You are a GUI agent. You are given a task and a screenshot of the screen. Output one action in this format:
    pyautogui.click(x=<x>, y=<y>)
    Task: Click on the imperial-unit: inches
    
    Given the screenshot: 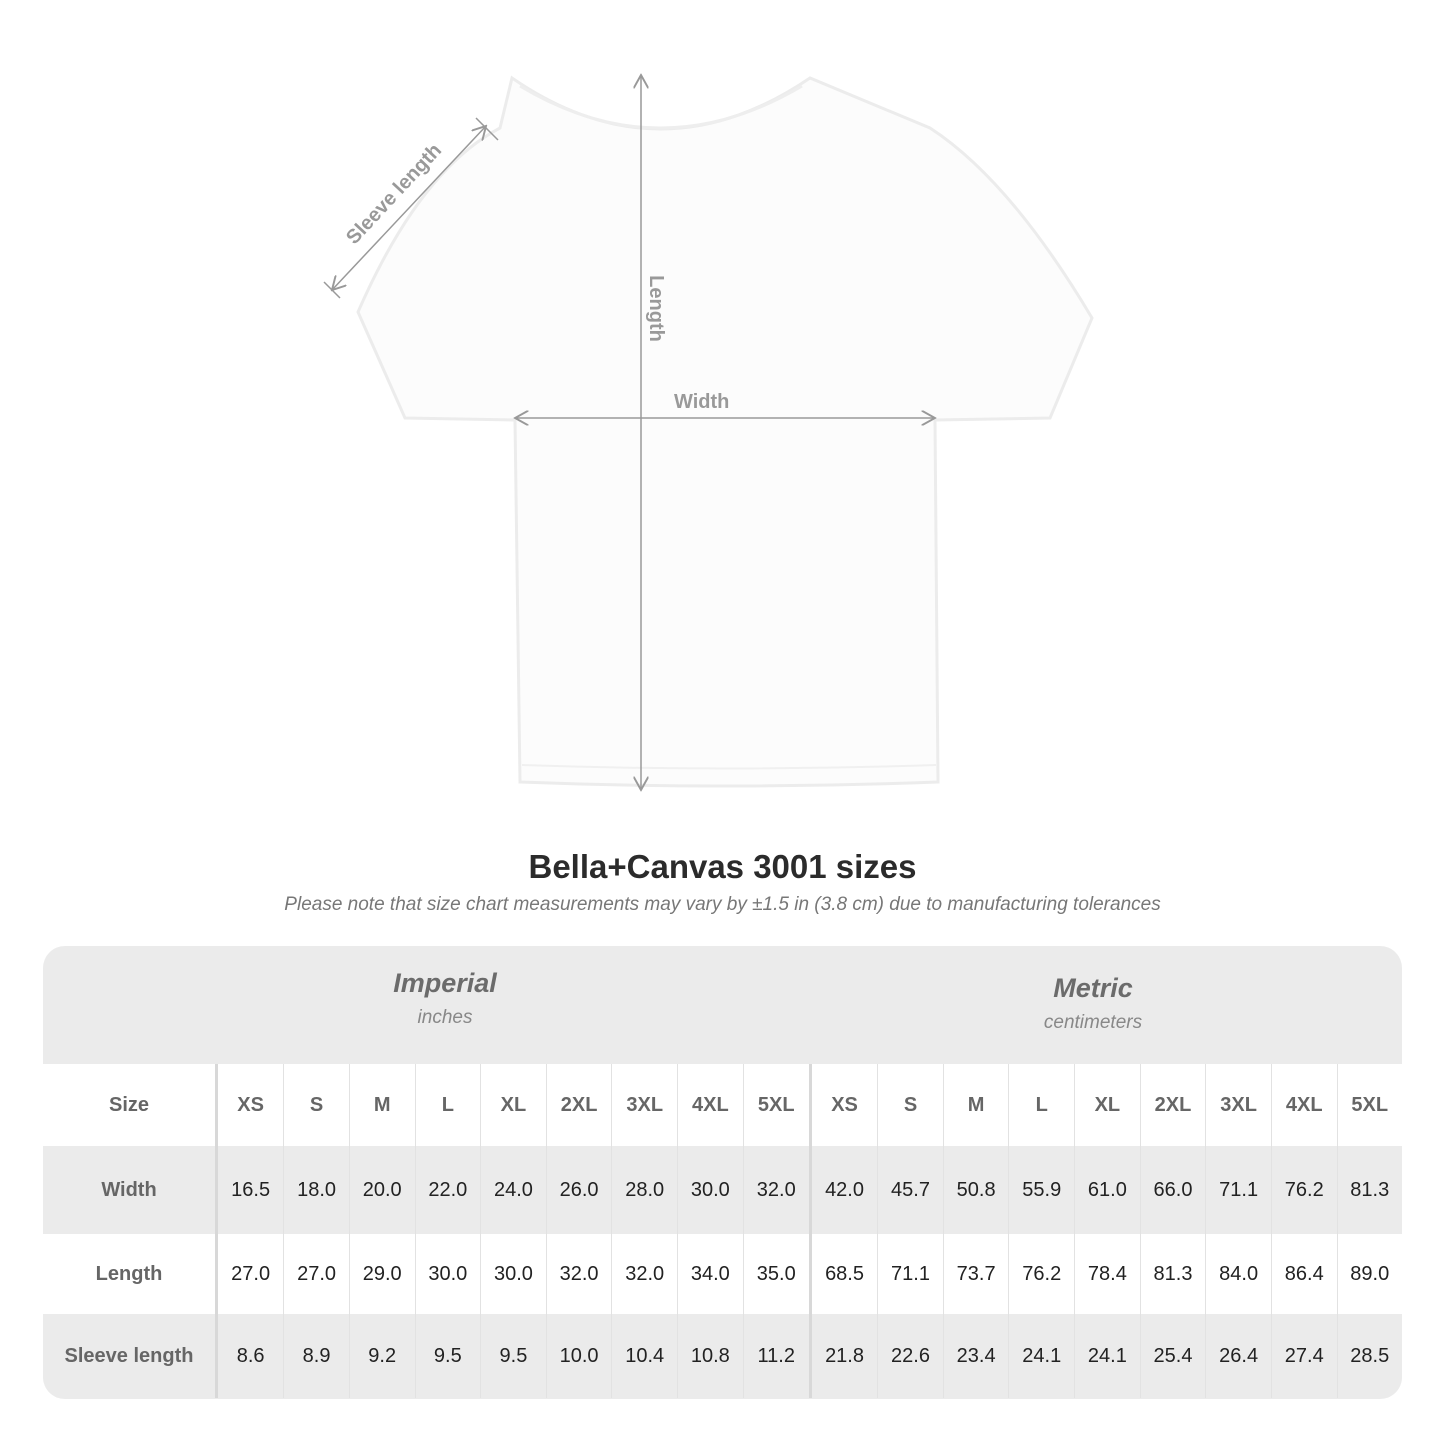 What is the action you would take?
    pyautogui.click(x=445, y=1017)
    